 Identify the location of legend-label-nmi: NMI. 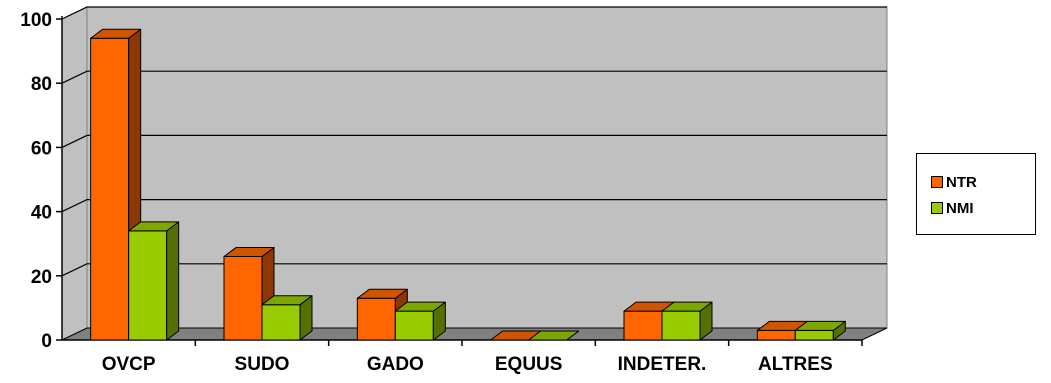
(960, 208).